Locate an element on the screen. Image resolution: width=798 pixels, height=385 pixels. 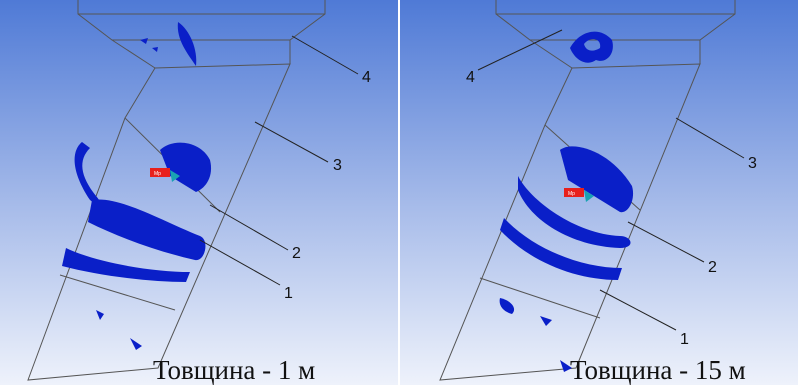
caption-thickness: Товщина - 15 м is located at coordinates (658, 370).